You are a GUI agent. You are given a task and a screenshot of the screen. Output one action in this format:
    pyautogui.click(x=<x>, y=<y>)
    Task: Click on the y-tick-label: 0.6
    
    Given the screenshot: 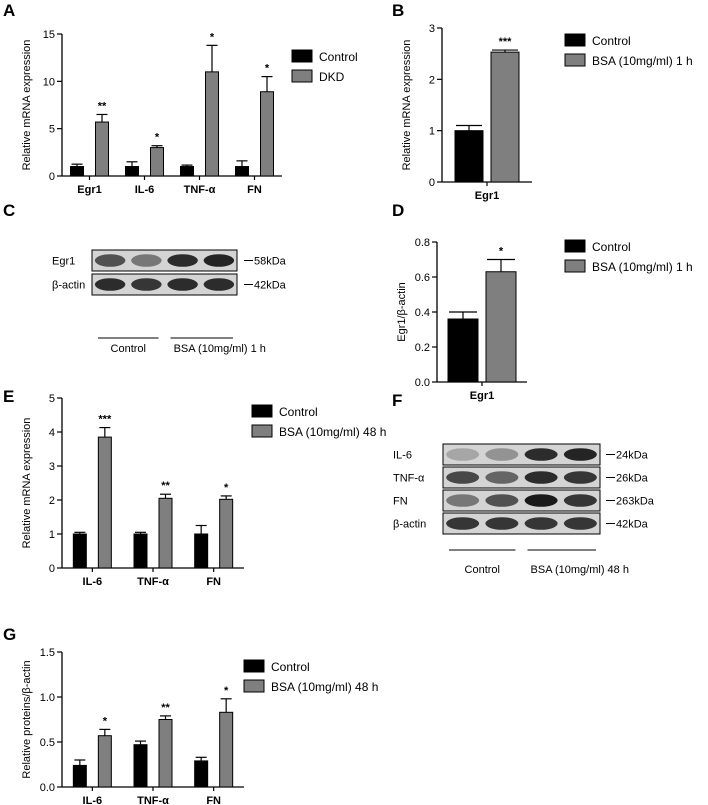 What is the action you would take?
    pyautogui.click(x=422, y=278)
    